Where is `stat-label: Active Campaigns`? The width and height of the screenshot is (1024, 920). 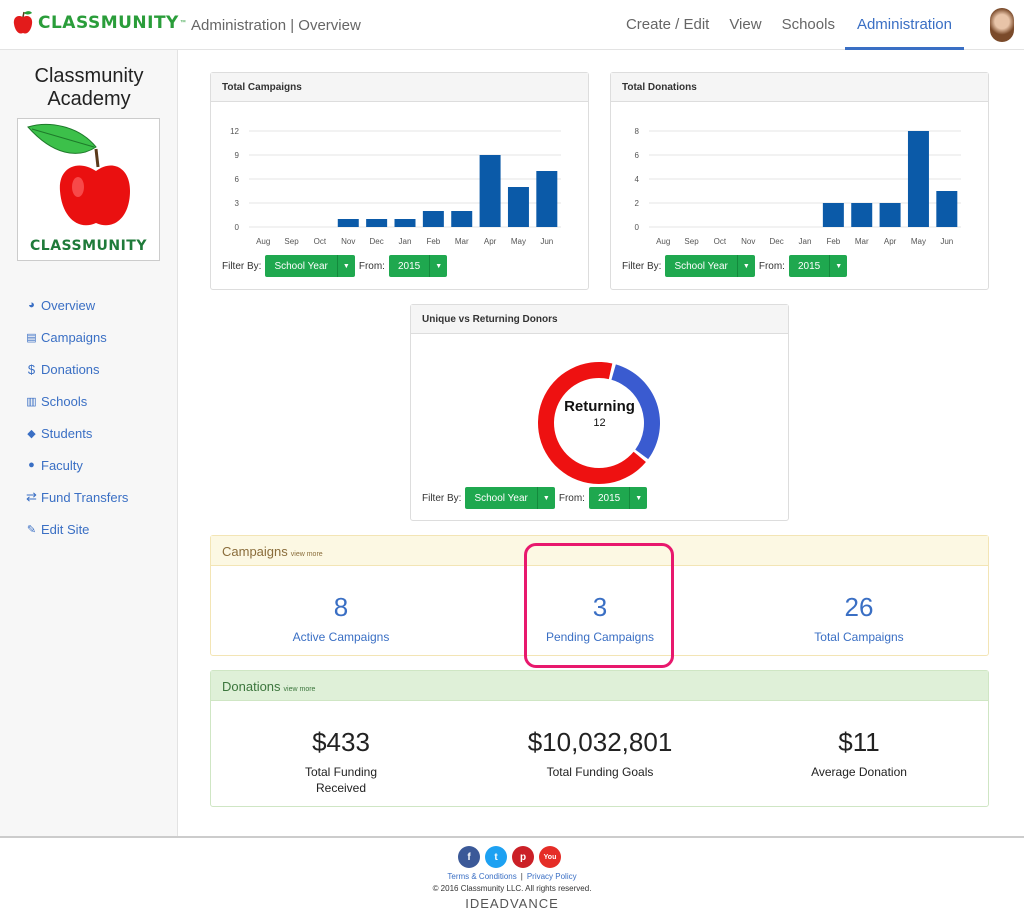
stat-label: Active Campaigns is located at coordinates (341, 637).